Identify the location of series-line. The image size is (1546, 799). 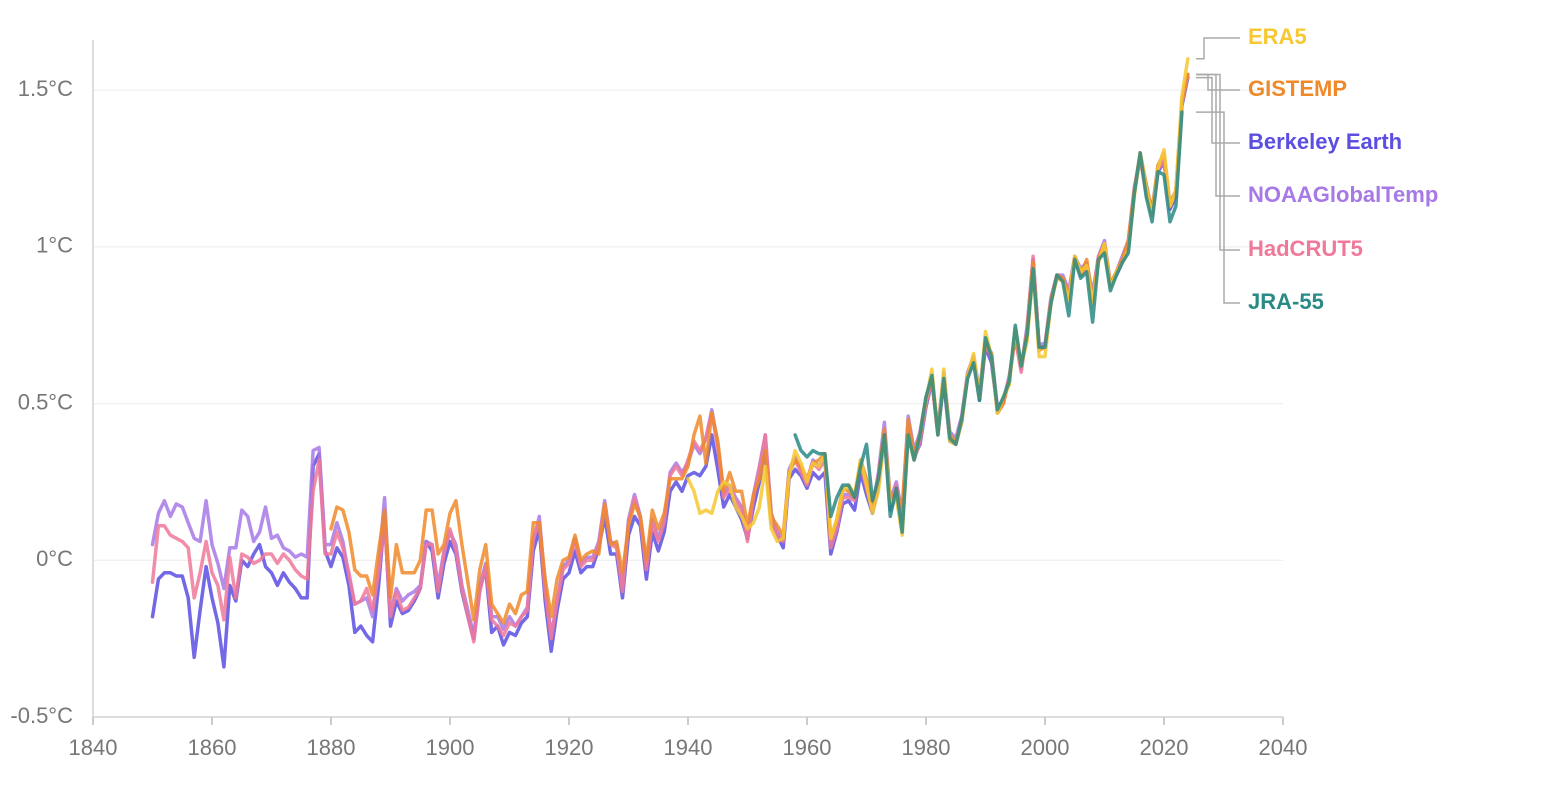
(988, 322).